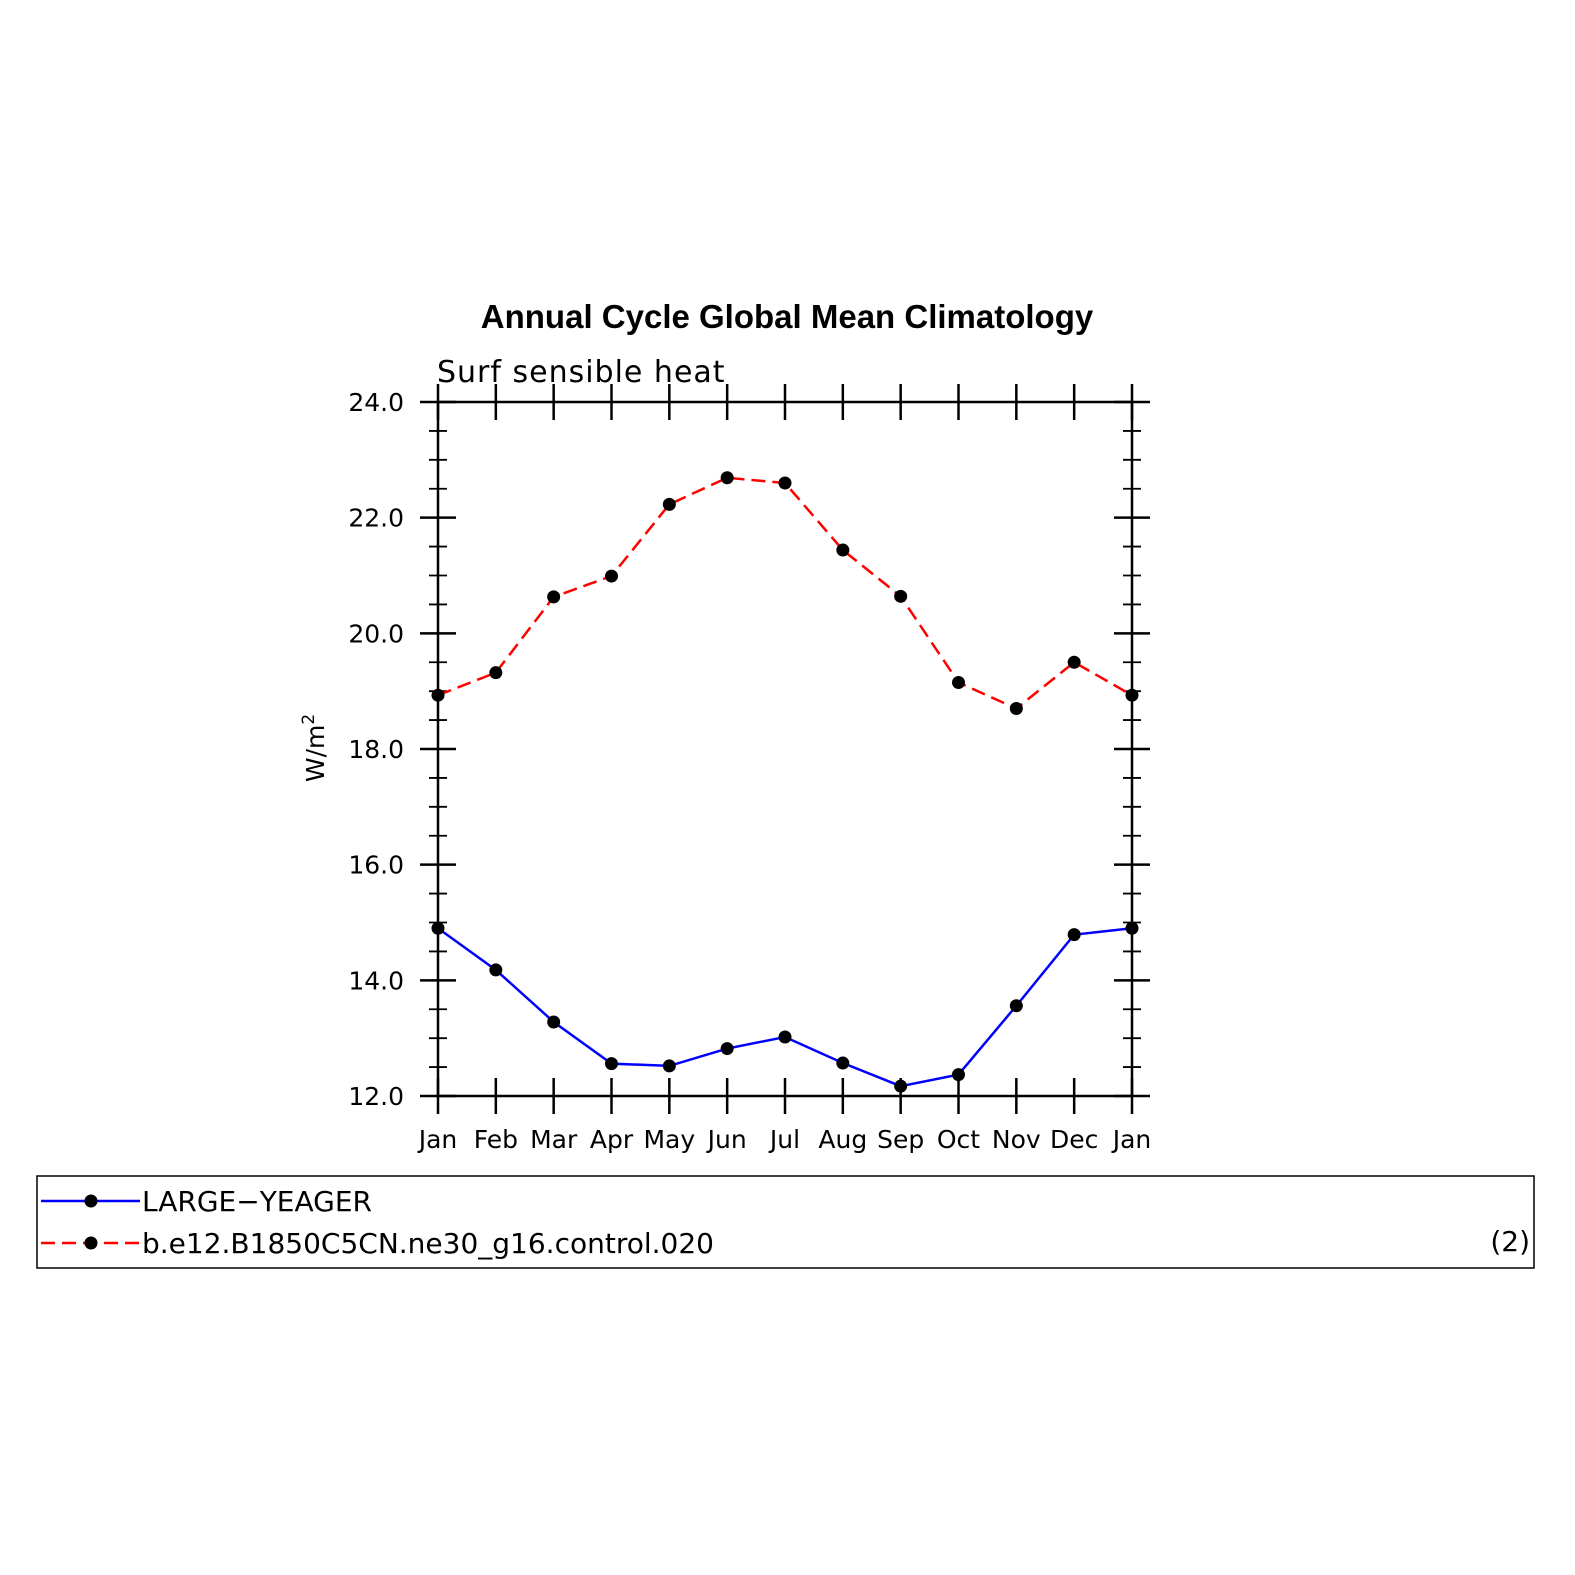 Image resolution: width=1575 pixels, height=1575 pixels. What do you see at coordinates (376, 1096) in the screenshot?
I see `y-tick-label: 12.0` at bounding box center [376, 1096].